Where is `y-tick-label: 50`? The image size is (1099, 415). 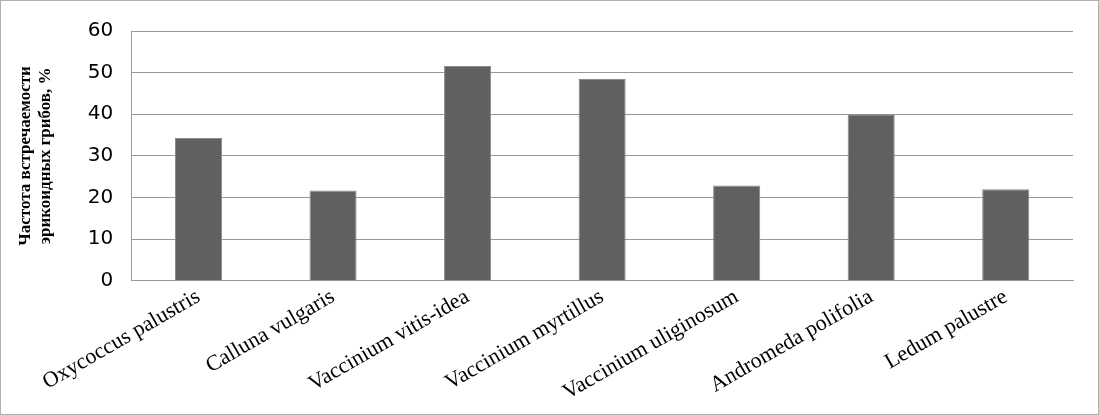
y-tick-label: 50 is located at coordinates (100, 70).